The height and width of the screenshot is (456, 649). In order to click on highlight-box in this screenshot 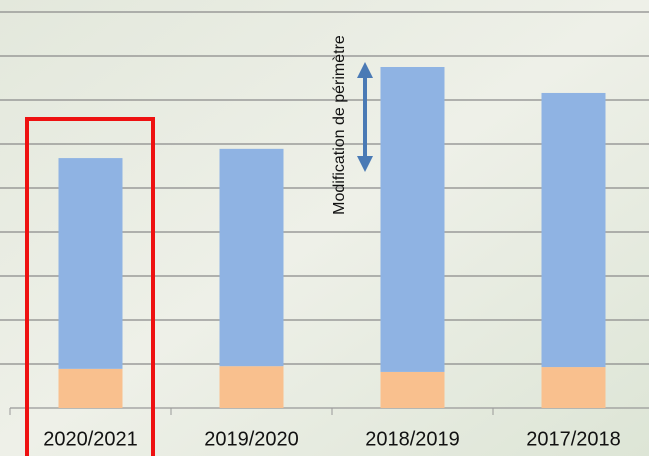, I will do `click(90, 286)`.